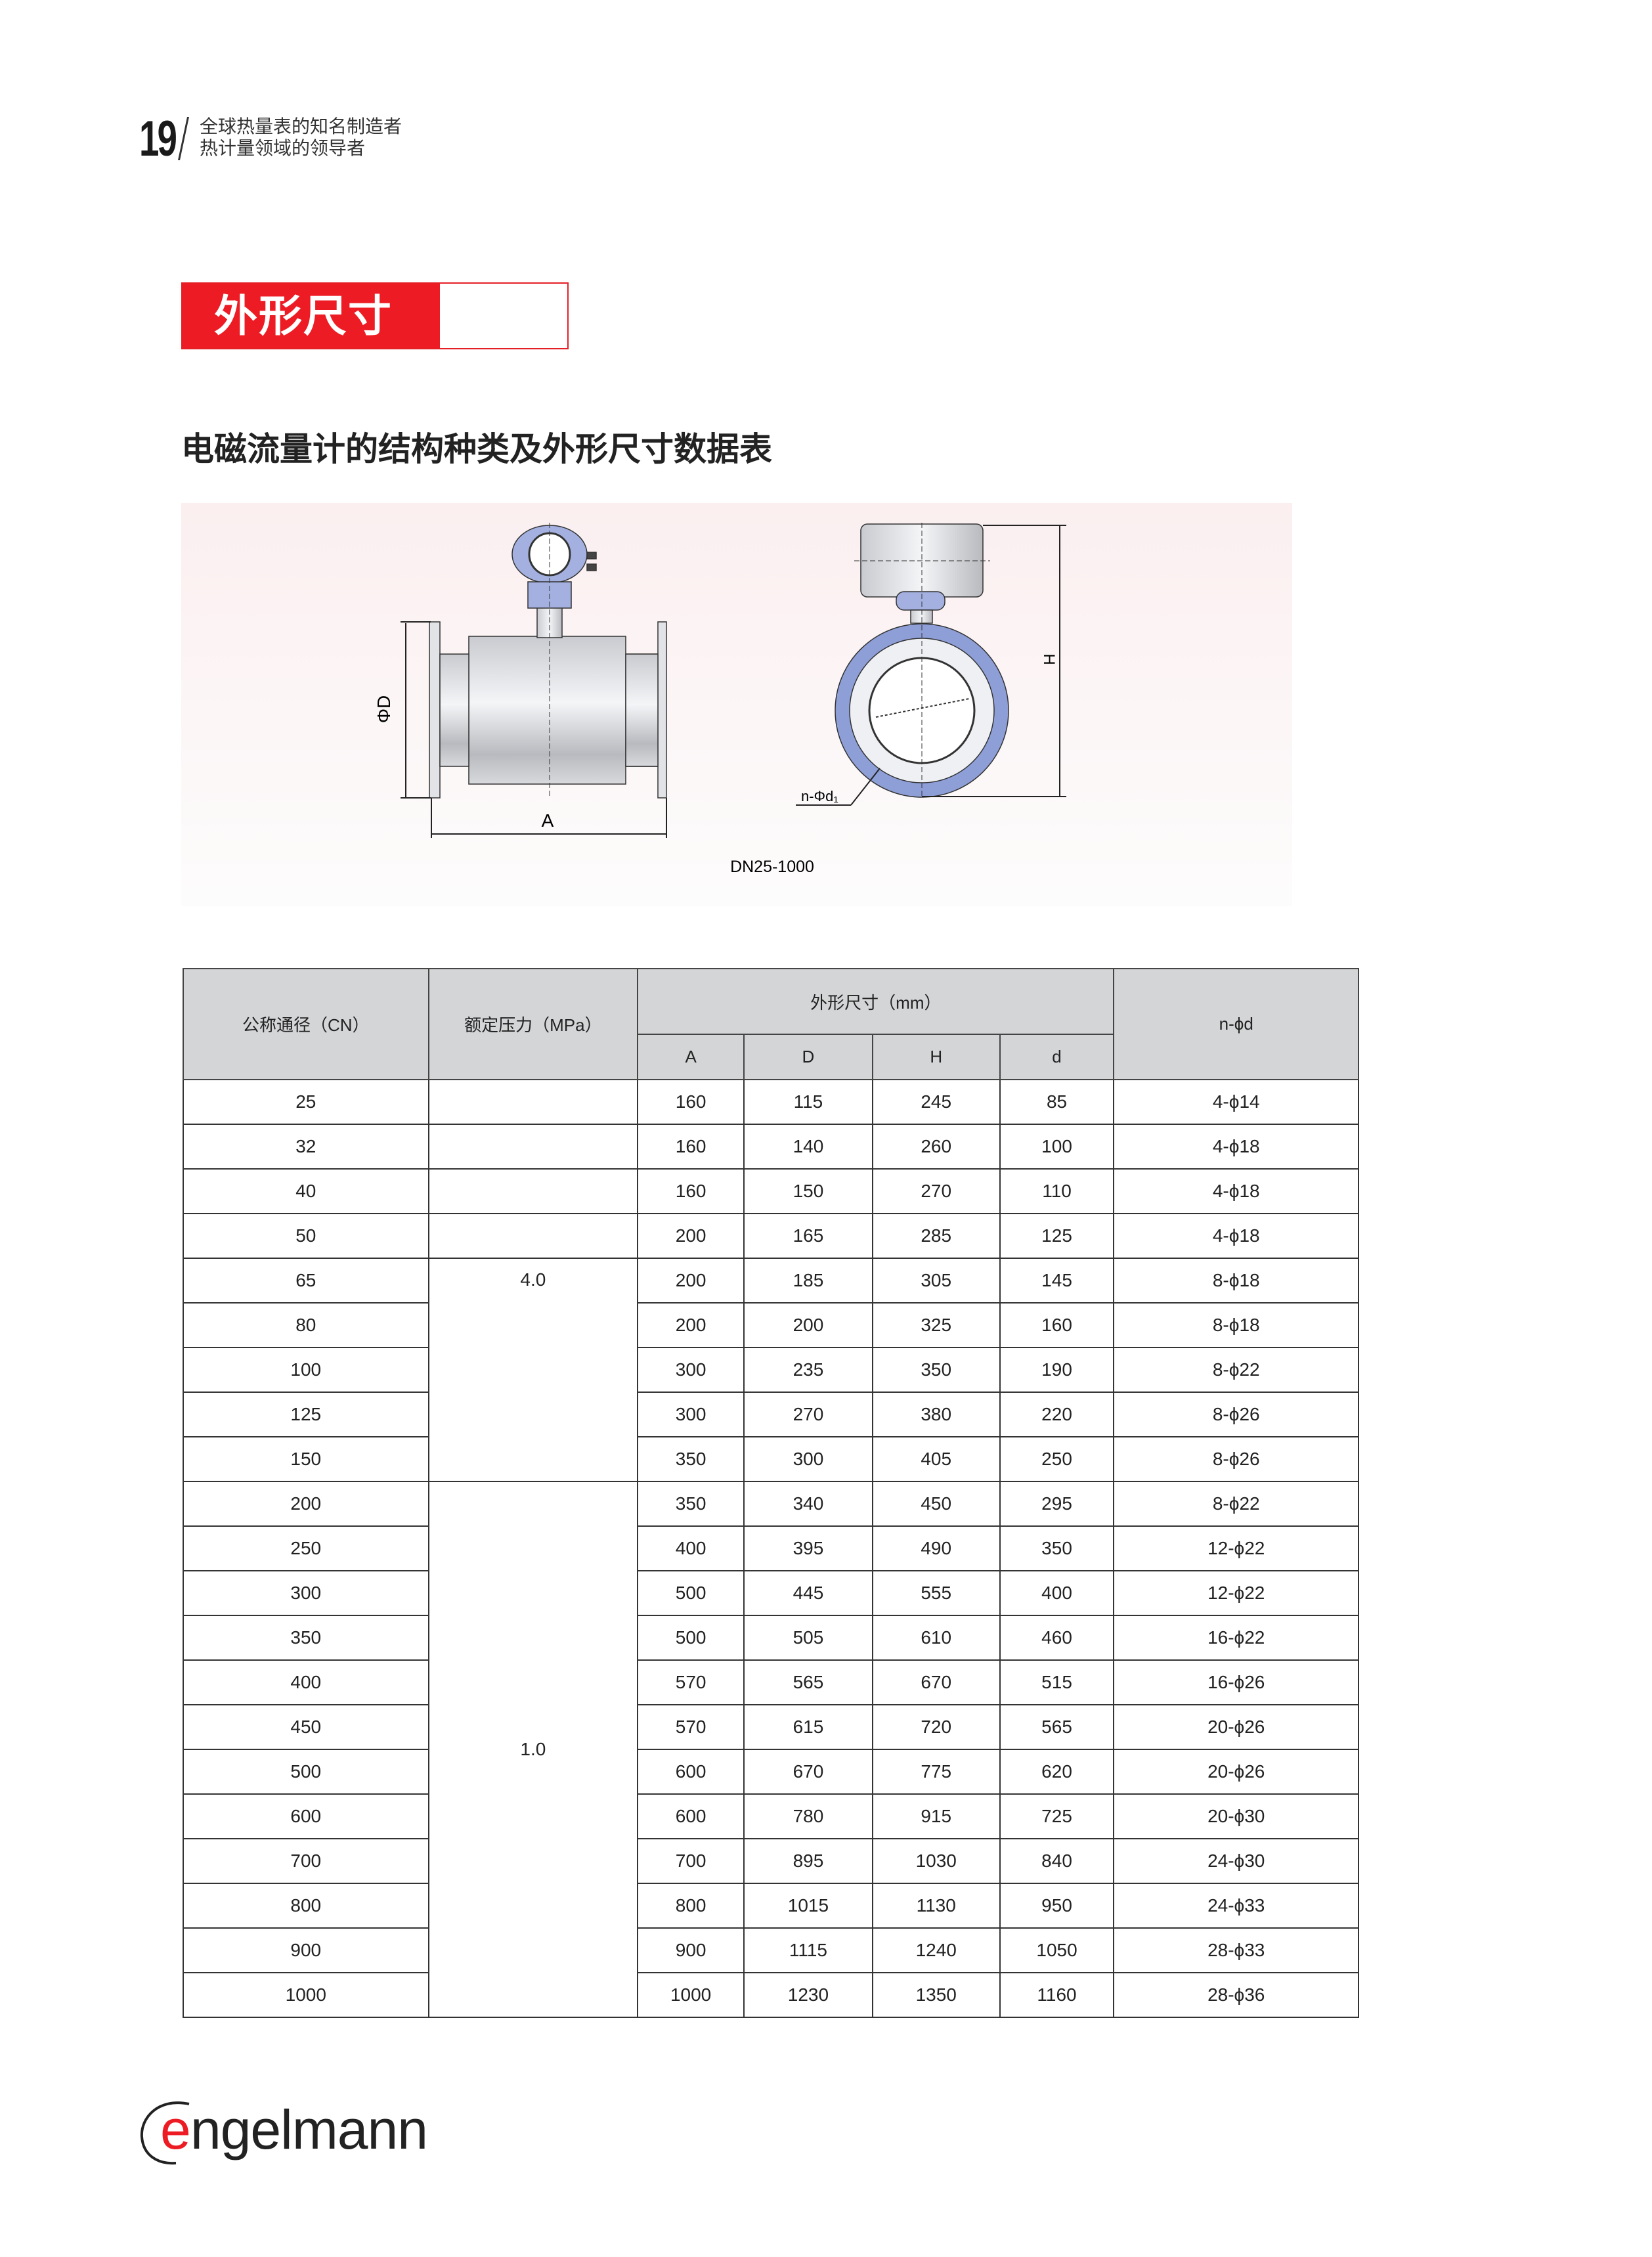 This screenshot has height=2257, width=1652. Describe the element at coordinates (1236, 1024) in the screenshot. I see `header-n-phi-d: n-ϕd` at that location.